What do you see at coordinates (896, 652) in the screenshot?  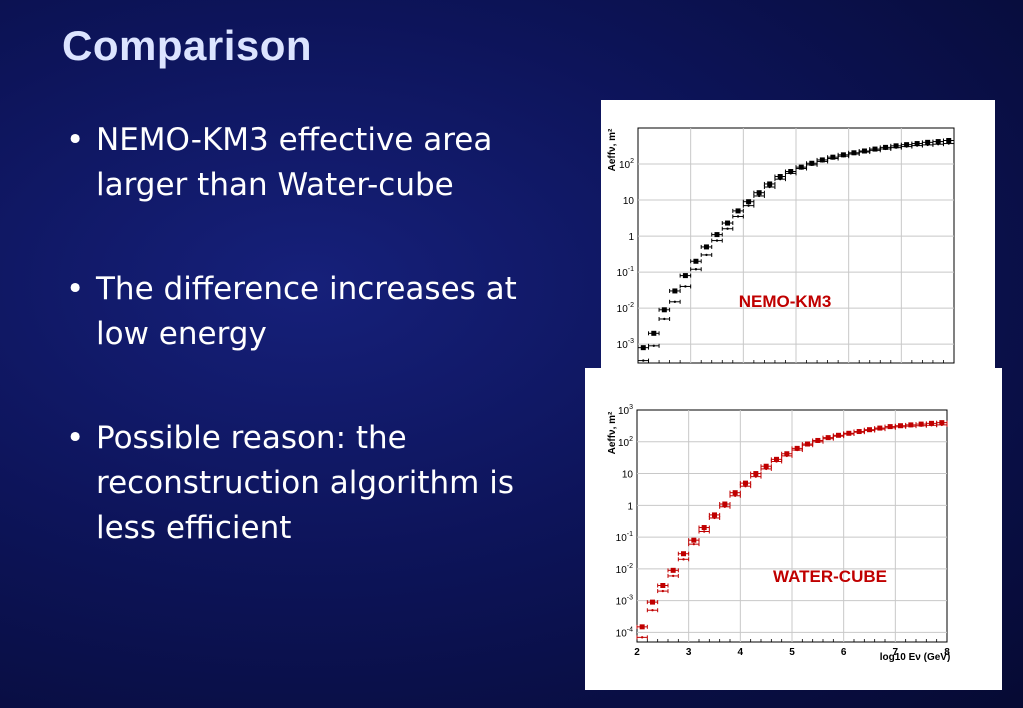 I see `x-tick-label: 7` at bounding box center [896, 652].